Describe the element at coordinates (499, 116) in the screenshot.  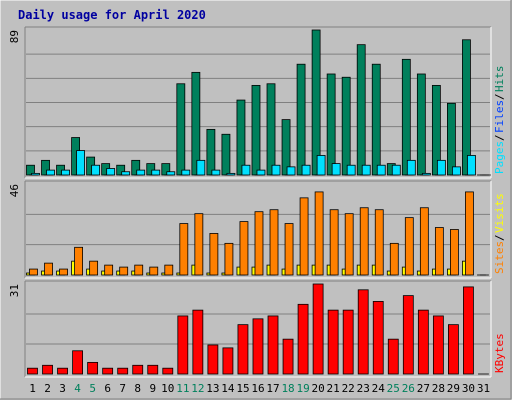
I see `legend-entry-files: Files` at that location.